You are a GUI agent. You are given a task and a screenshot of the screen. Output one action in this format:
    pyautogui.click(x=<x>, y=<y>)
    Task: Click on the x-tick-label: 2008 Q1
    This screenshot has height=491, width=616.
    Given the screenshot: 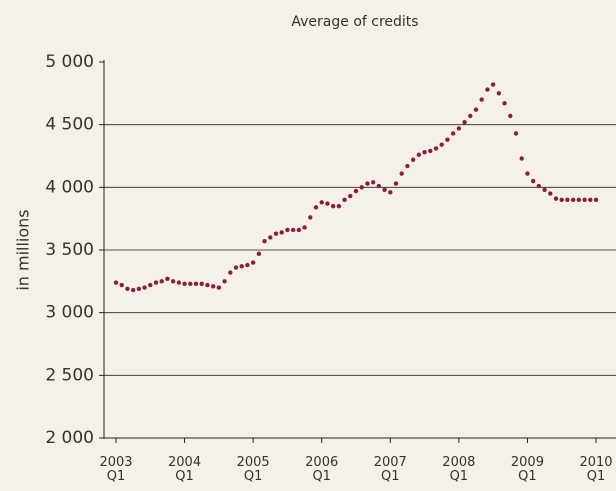 What is the action you would take?
    pyautogui.click(x=459, y=469)
    